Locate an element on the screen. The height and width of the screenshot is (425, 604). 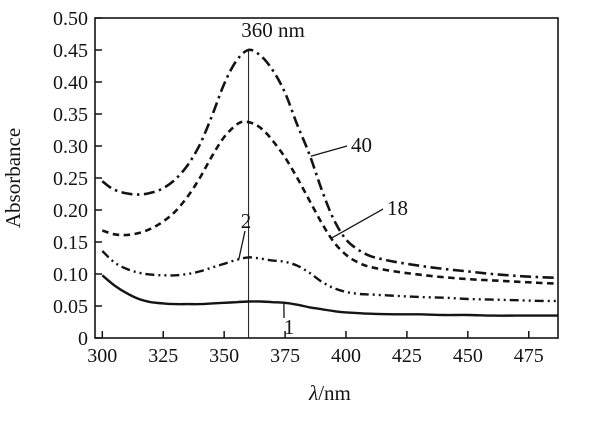
y-axis-title: Absorbance is located at coordinates (13, 178).